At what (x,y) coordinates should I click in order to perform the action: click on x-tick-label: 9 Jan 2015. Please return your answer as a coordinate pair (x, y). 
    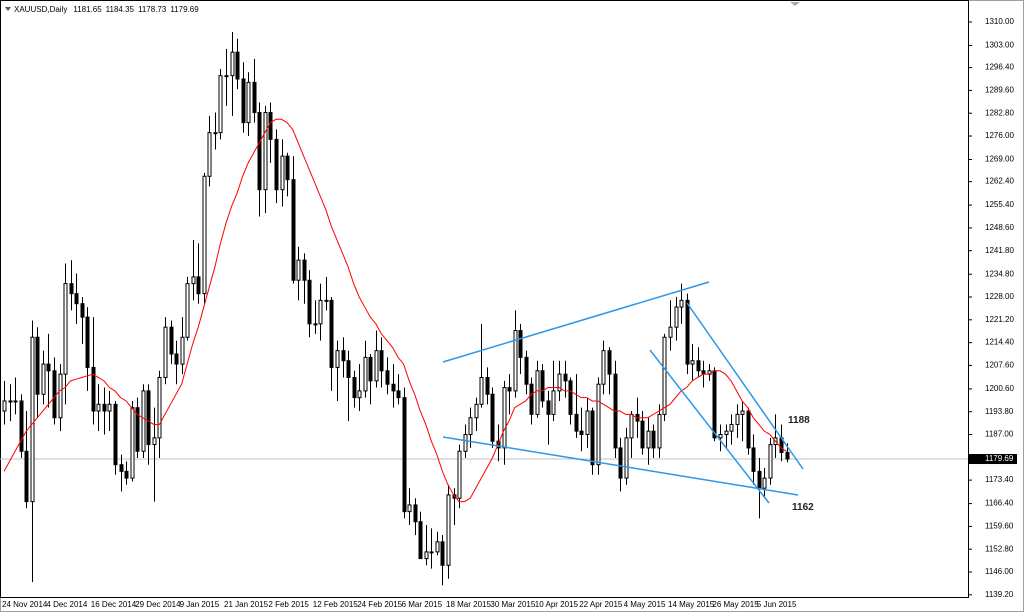
    Looking at the image, I should click on (200, 604).